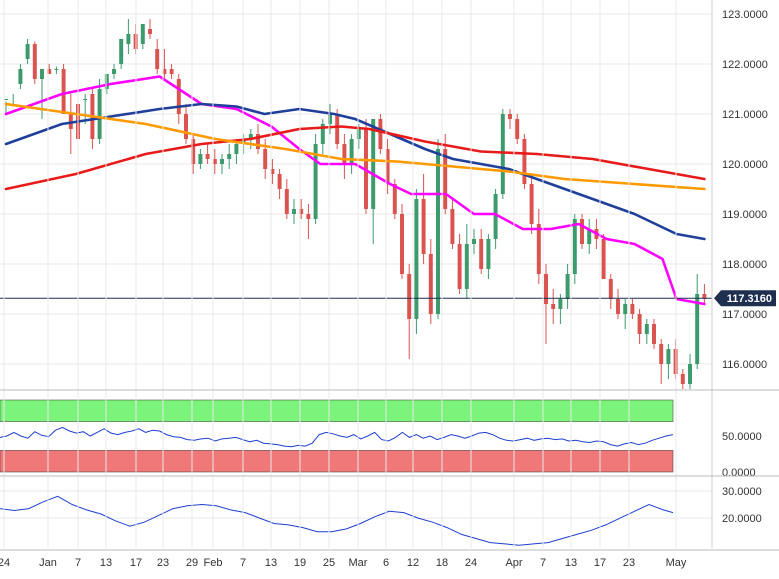 Image resolution: width=779 pixels, height=579 pixels. What do you see at coordinates (300, 563) in the screenshot?
I see `x-tick-label: 19` at bounding box center [300, 563].